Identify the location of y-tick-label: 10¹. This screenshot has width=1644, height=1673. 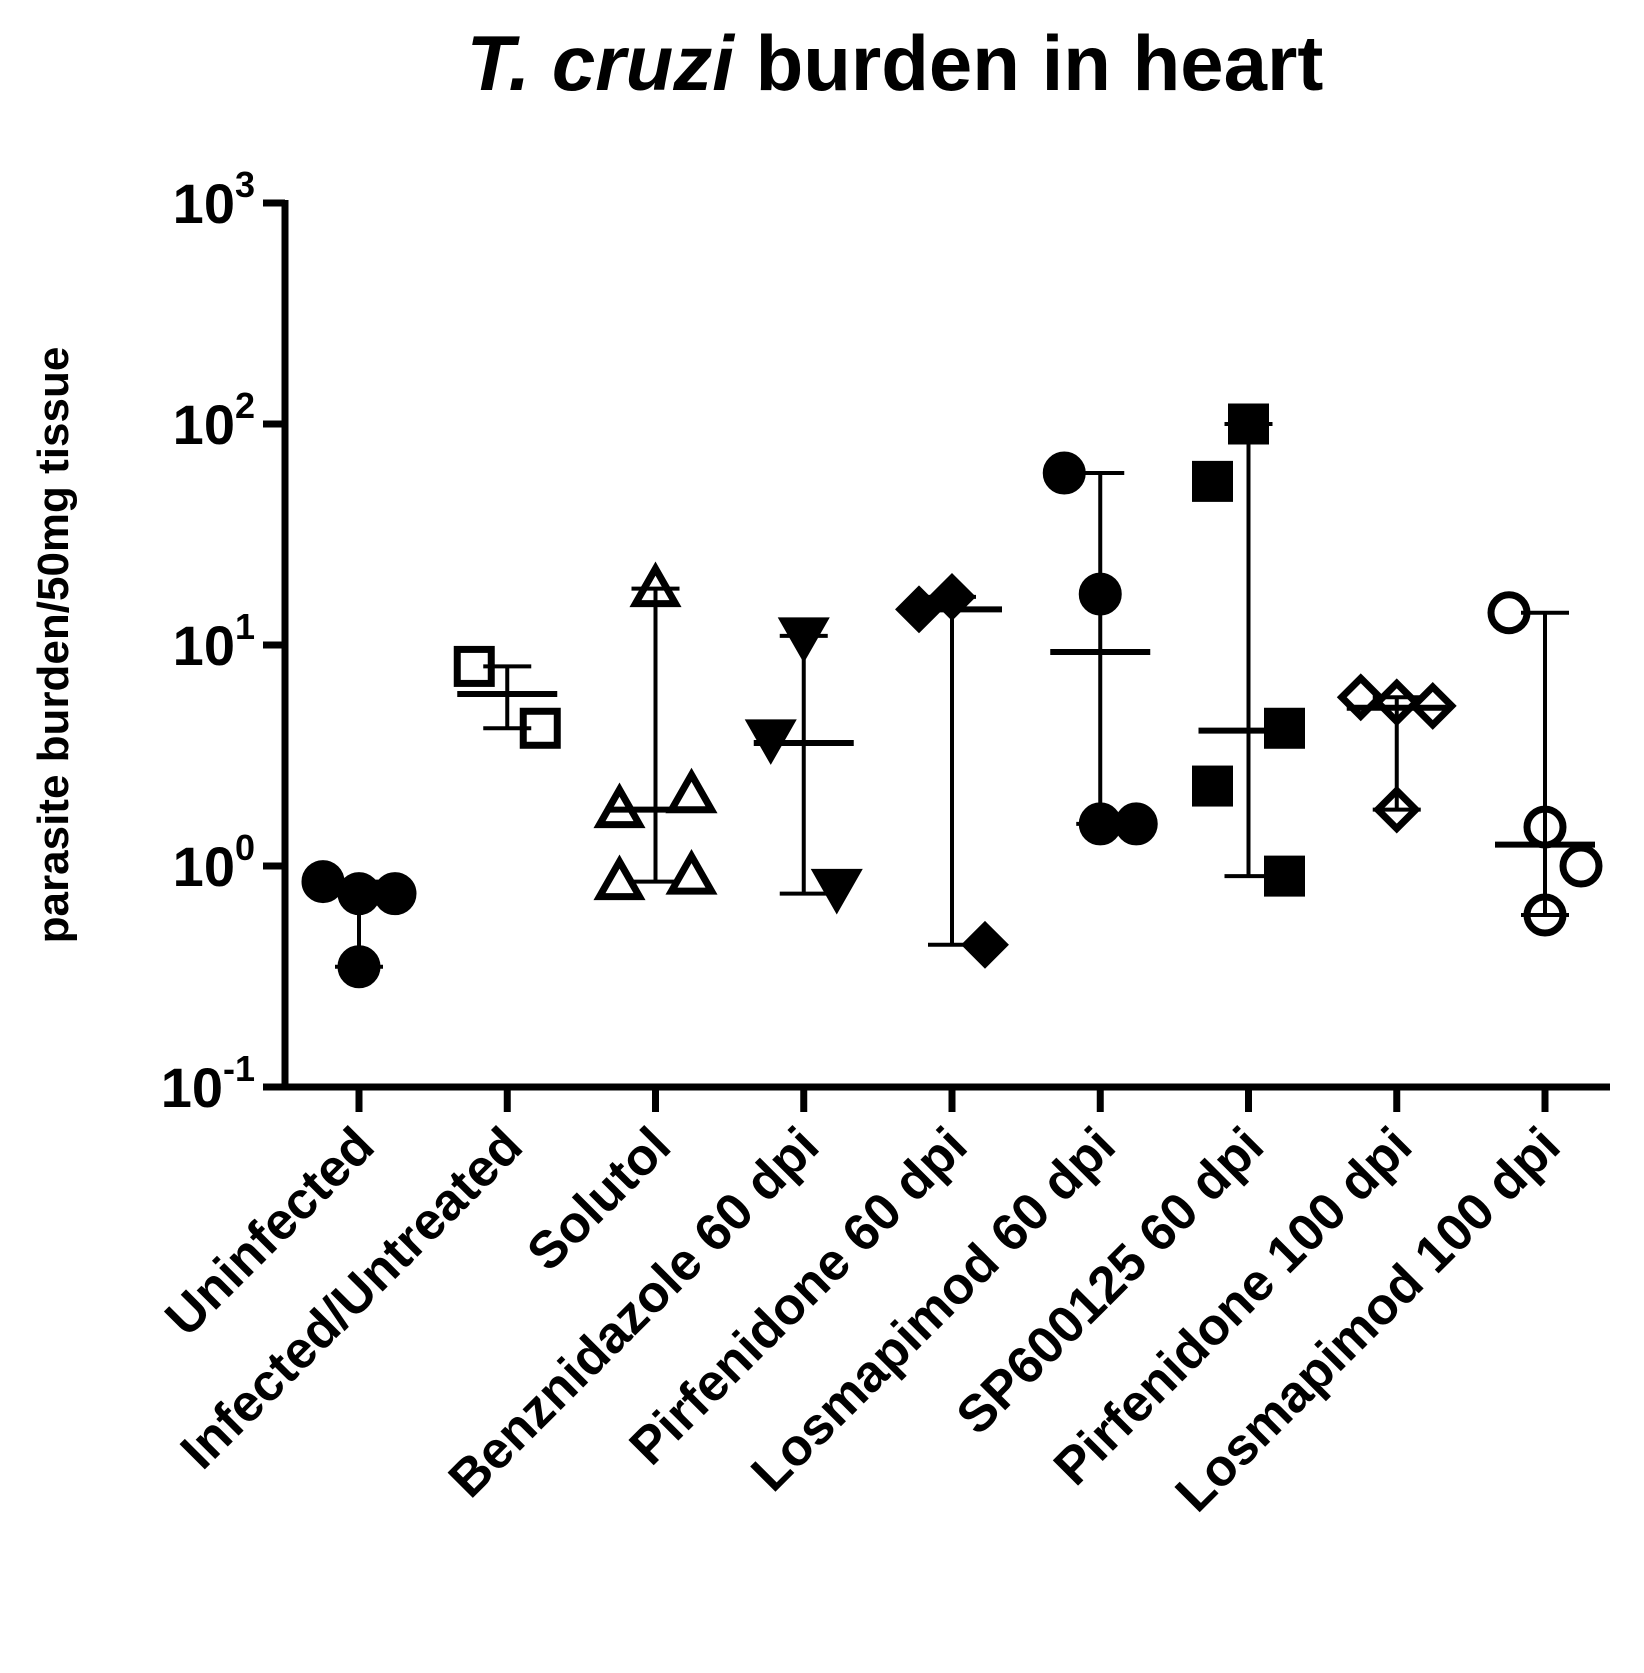
(214, 641).